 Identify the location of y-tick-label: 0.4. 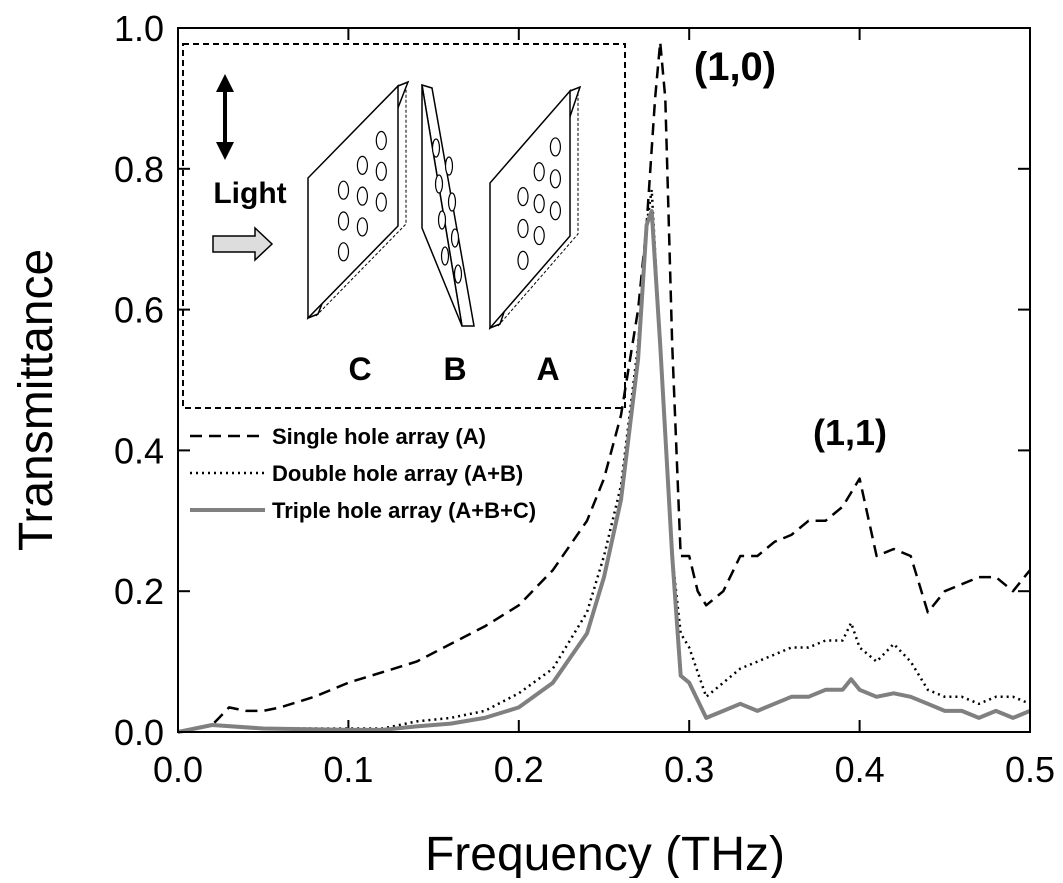
(139, 450).